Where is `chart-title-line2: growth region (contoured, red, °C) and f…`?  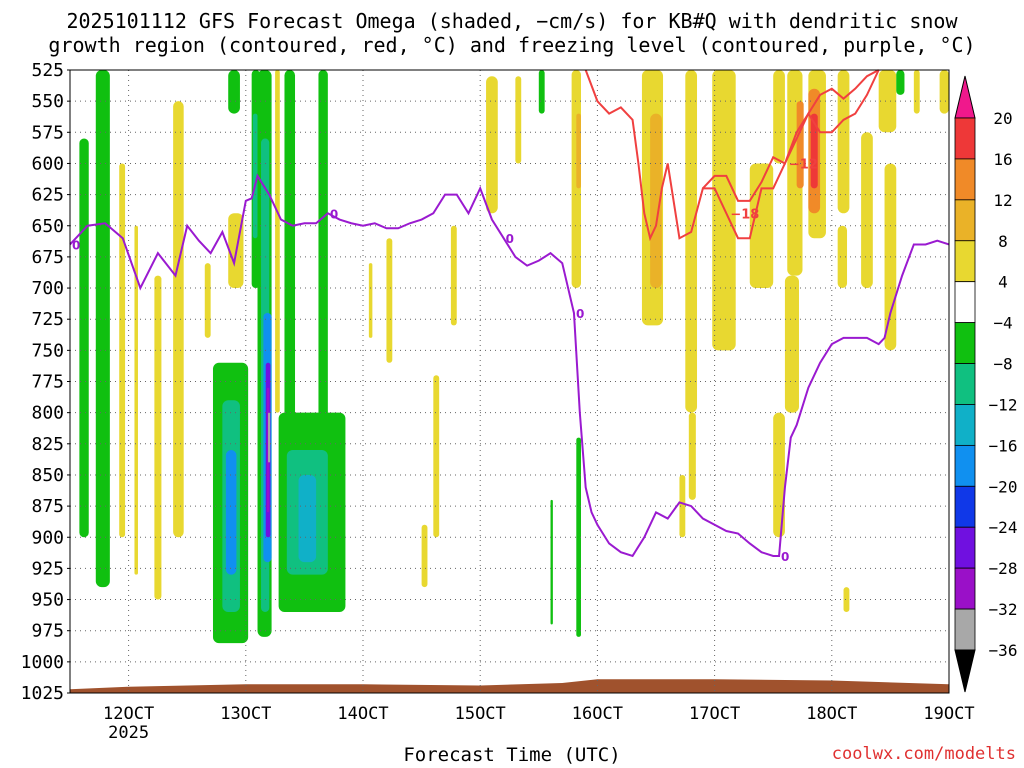
chart-title-line2: growth region (contoured, red, °C) and f… is located at coordinates (512, 45).